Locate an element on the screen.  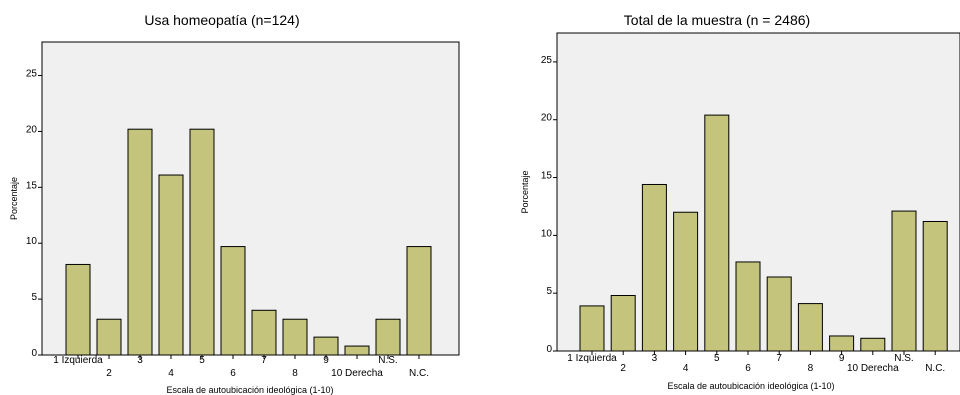
chart-title: Usa homeopatía (n=124) is located at coordinates (221, 20).